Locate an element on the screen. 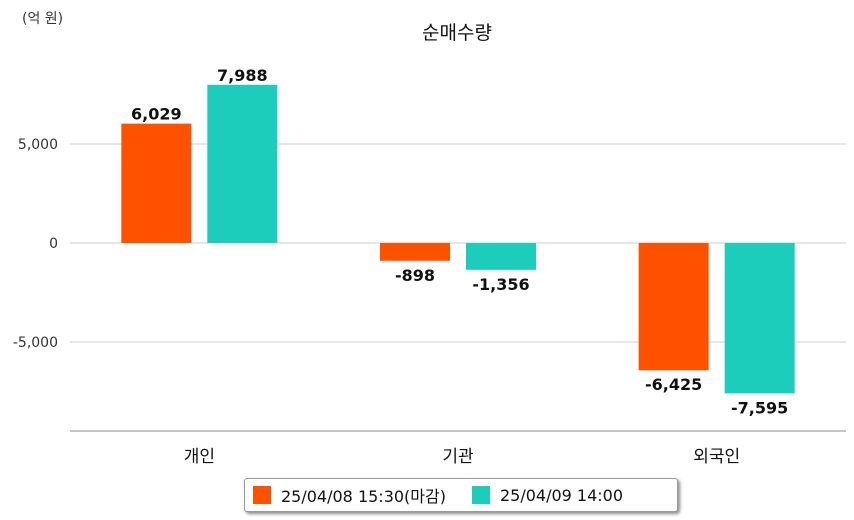 Image resolution: width=854 pixels, height=520 pixels. legend-item-series-2: 25/04/09 14:00 is located at coordinates (547, 495).